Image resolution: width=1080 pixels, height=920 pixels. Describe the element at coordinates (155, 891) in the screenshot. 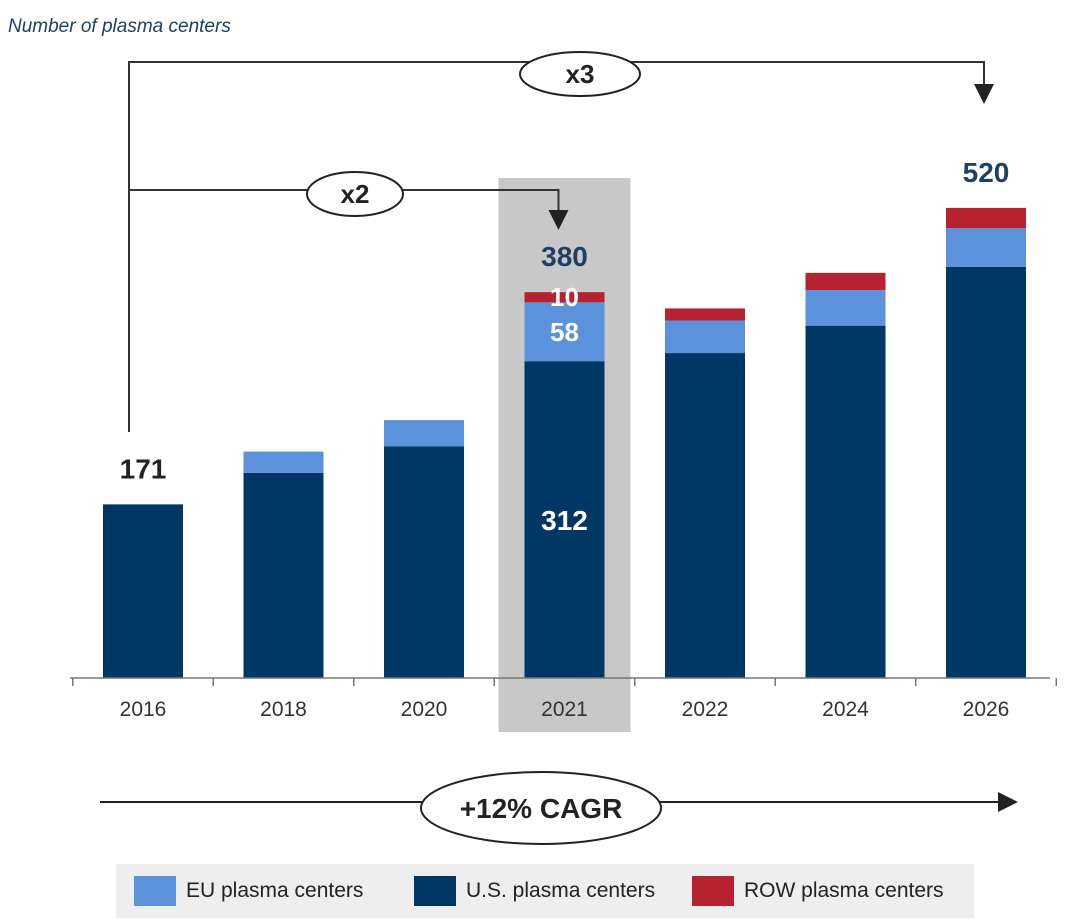

I see `legend-swatch-eu` at that location.